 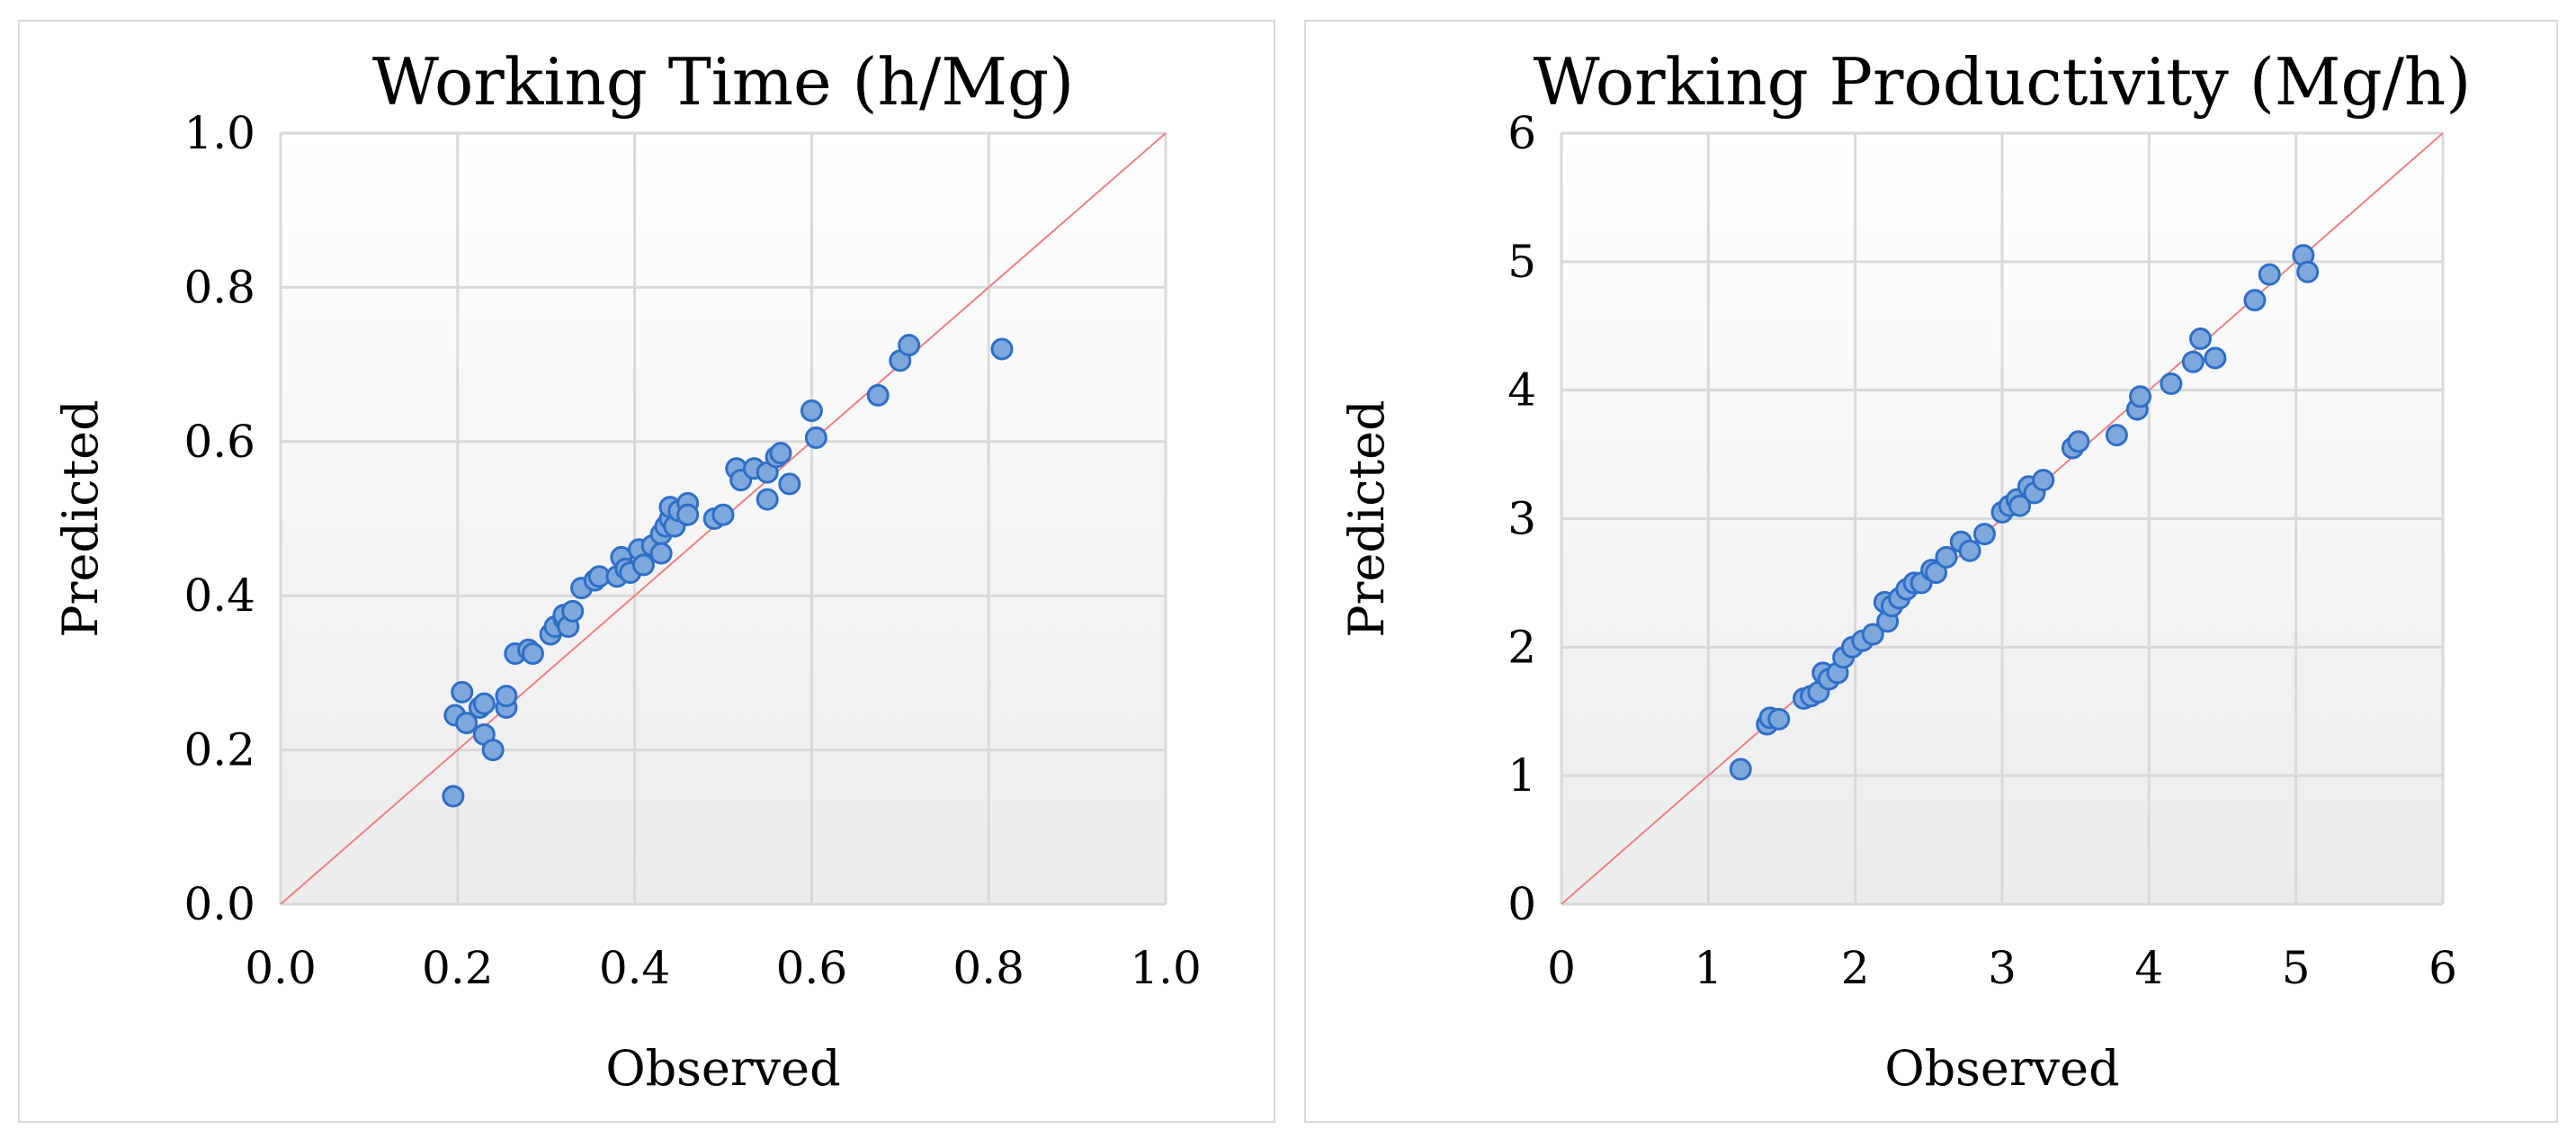 What do you see at coordinates (2296, 968) in the screenshot?
I see `x-tick-label: 5` at bounding box center [2296, 968].